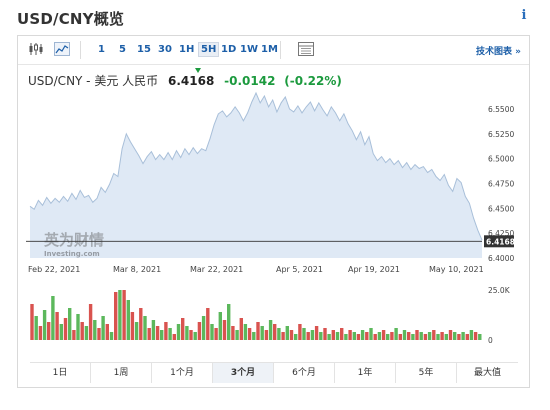  Describe the element at coordinates (54, 269) in the screenshot. I see `x-tick-label: Feb 22, 2021` at that location.